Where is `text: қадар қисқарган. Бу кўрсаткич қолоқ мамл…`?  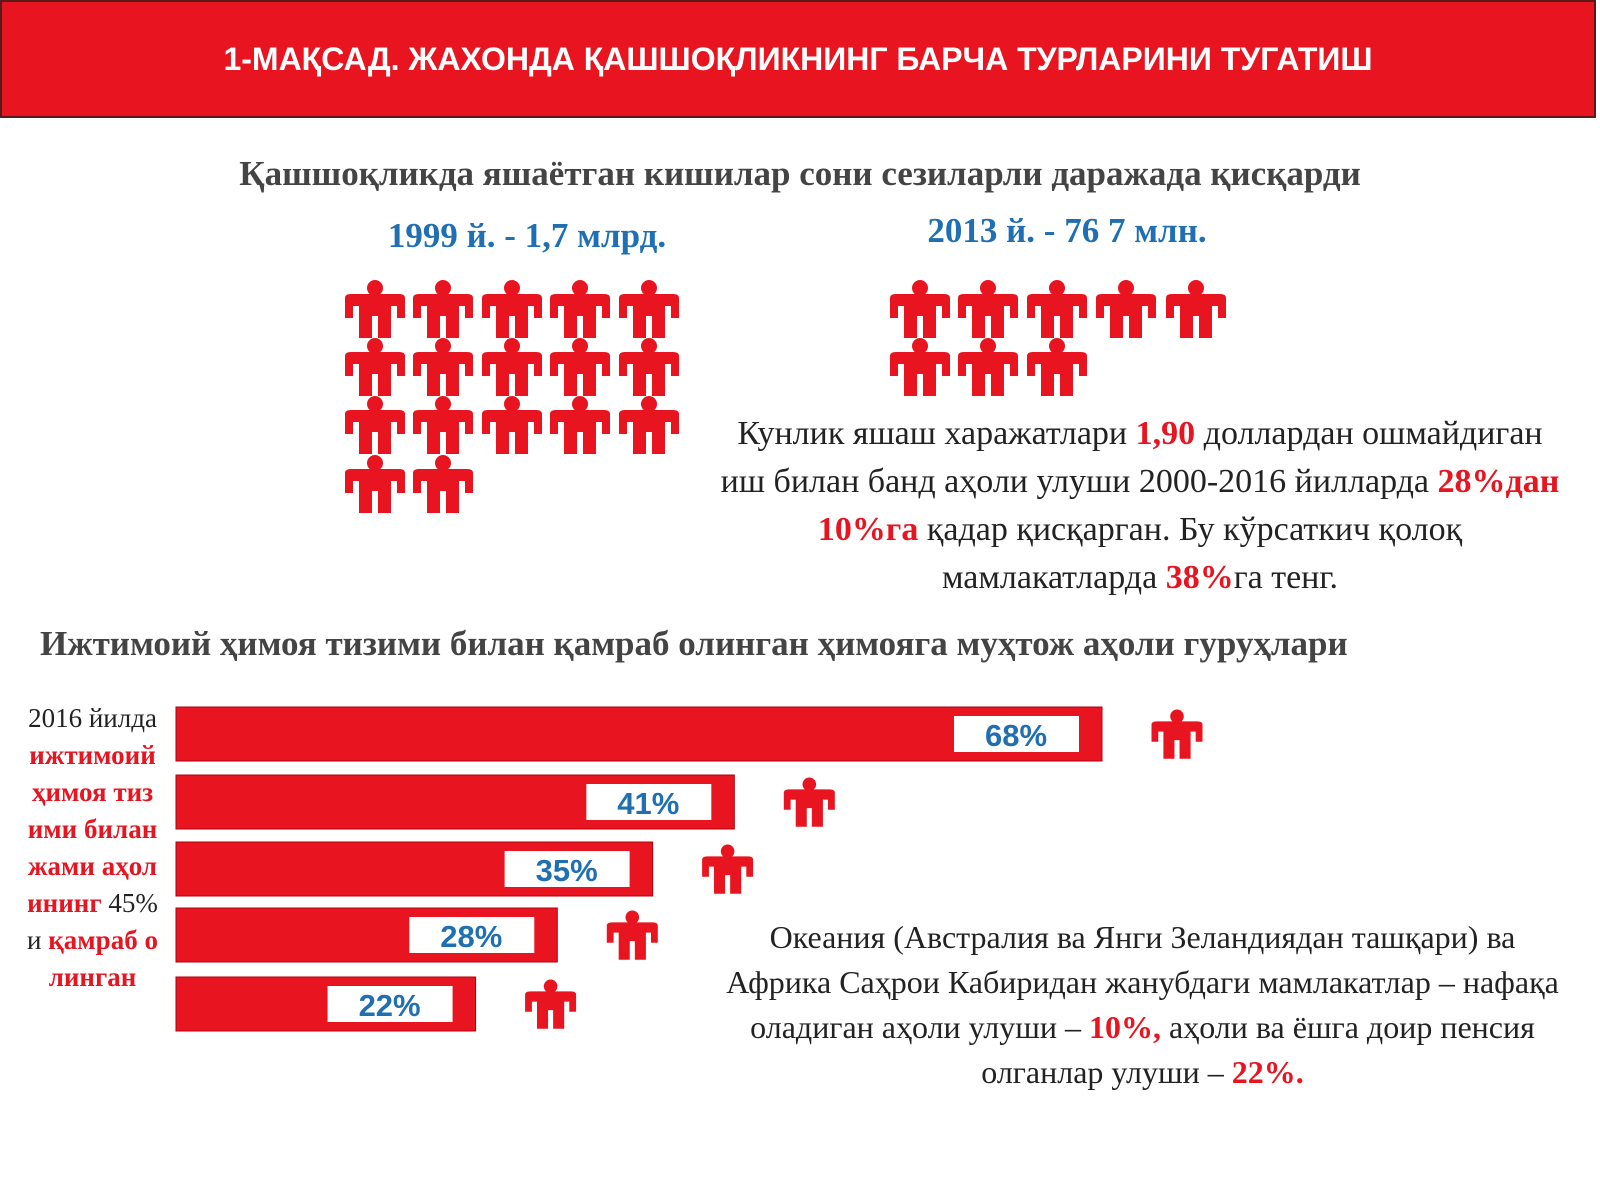 text: қадар қисқарган. Бу кўрсаткич қолоқ мамл… is located at coordinates (1190, 553).